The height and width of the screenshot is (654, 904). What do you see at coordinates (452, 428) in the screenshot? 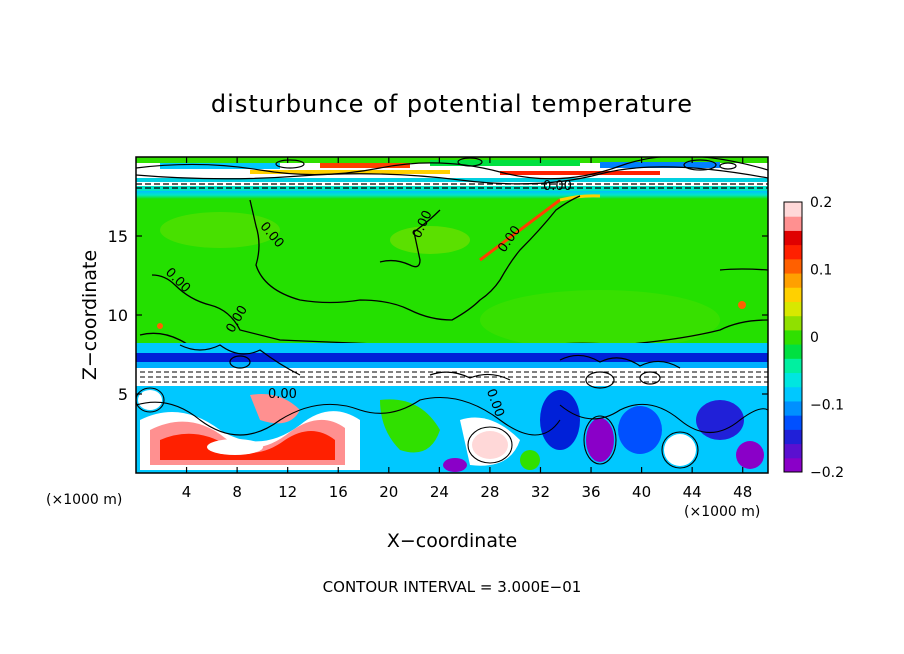
I see `boundary-contours` at bounding box center [452, 428].